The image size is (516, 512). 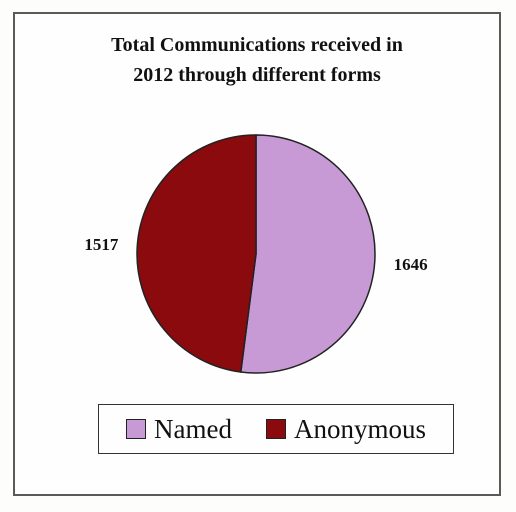 What do you see at coordinates (257, 75) in the screenshot?
I see `chart-title-line-2: 2012 through different forms` at bounding box center [257, 75].